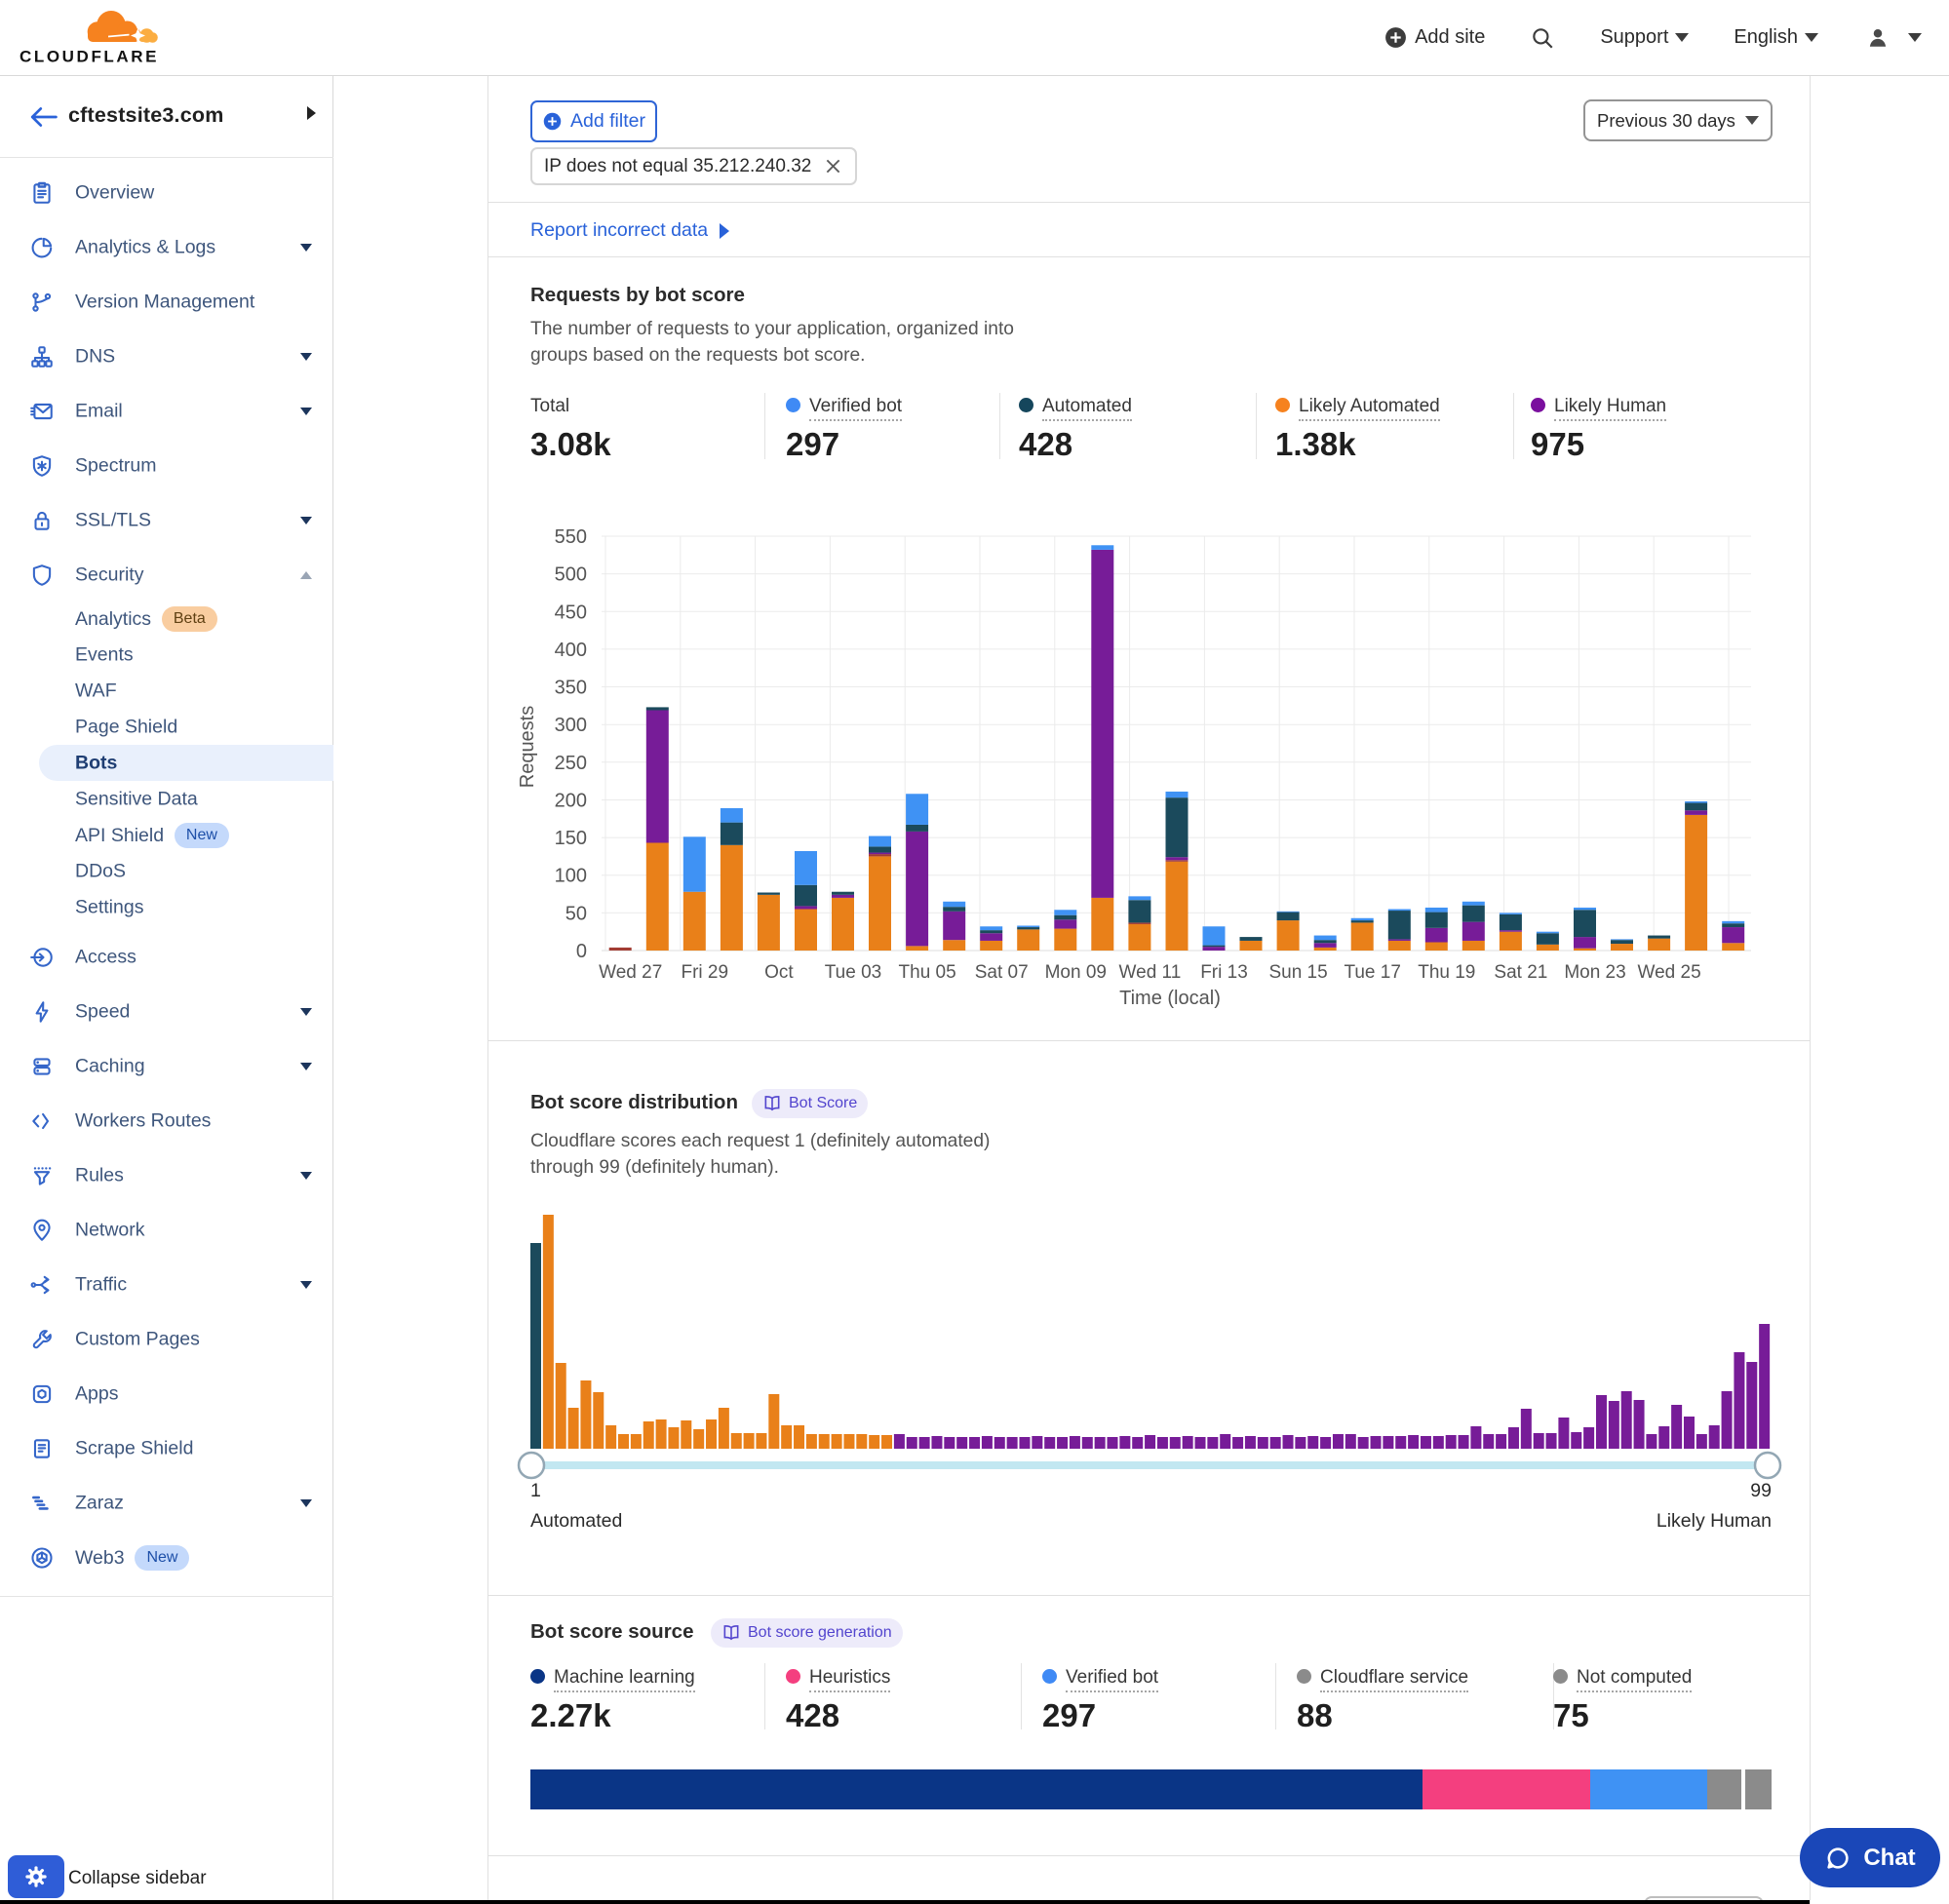 This screenshot has height=1904, width=1949. What do you see at coordinates (928, 972) in the screenshot?
I see `svg-text: Thu 05` at bounding box center [928, 972].